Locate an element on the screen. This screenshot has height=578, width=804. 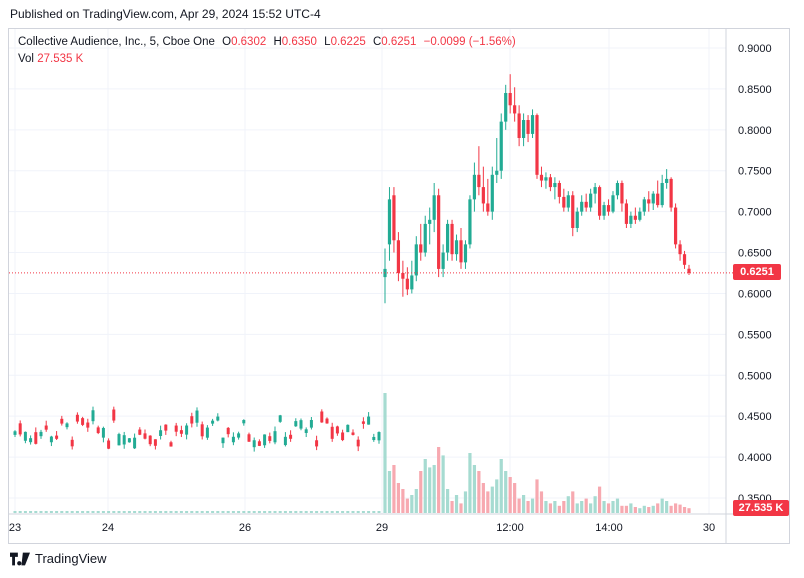
low-label: L is located at coordinates (327, 42).